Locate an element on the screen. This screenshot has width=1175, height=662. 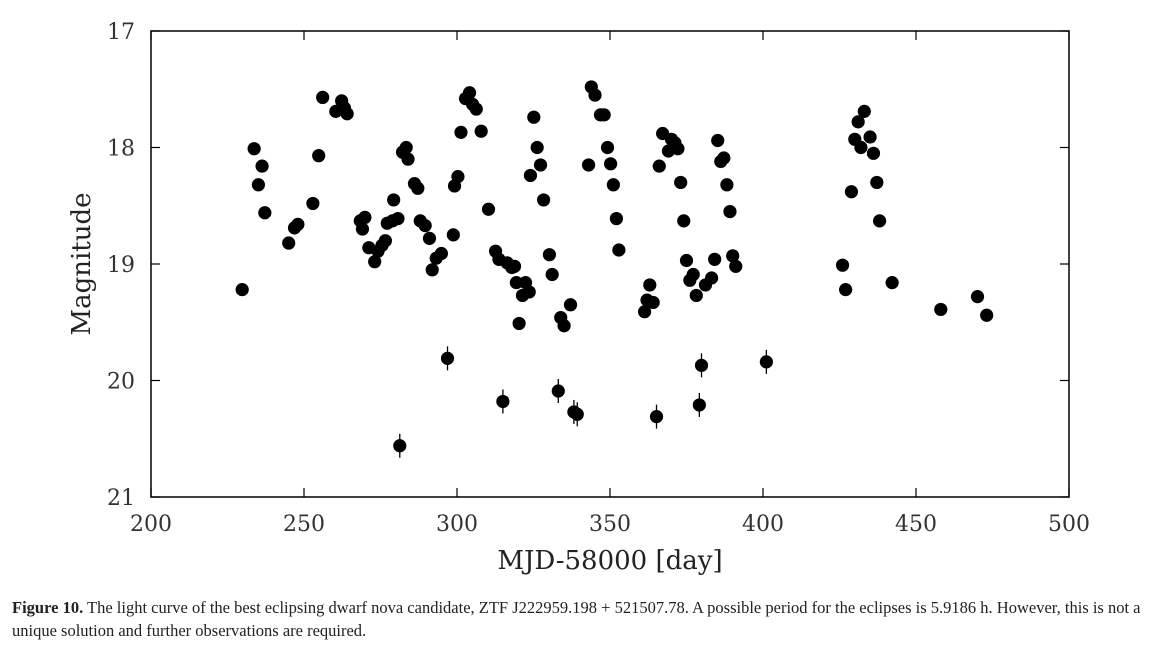
y-axis-title: Magnitude is located at coordinates (82, 263).